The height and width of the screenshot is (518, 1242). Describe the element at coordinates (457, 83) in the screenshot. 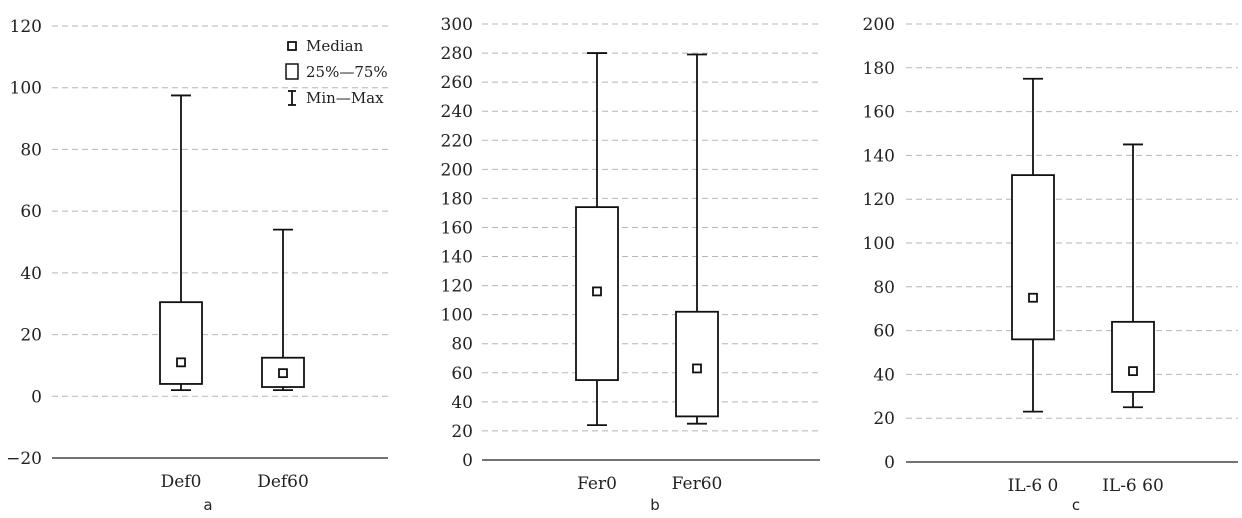

I see `y-tick-label: 260` at that location.